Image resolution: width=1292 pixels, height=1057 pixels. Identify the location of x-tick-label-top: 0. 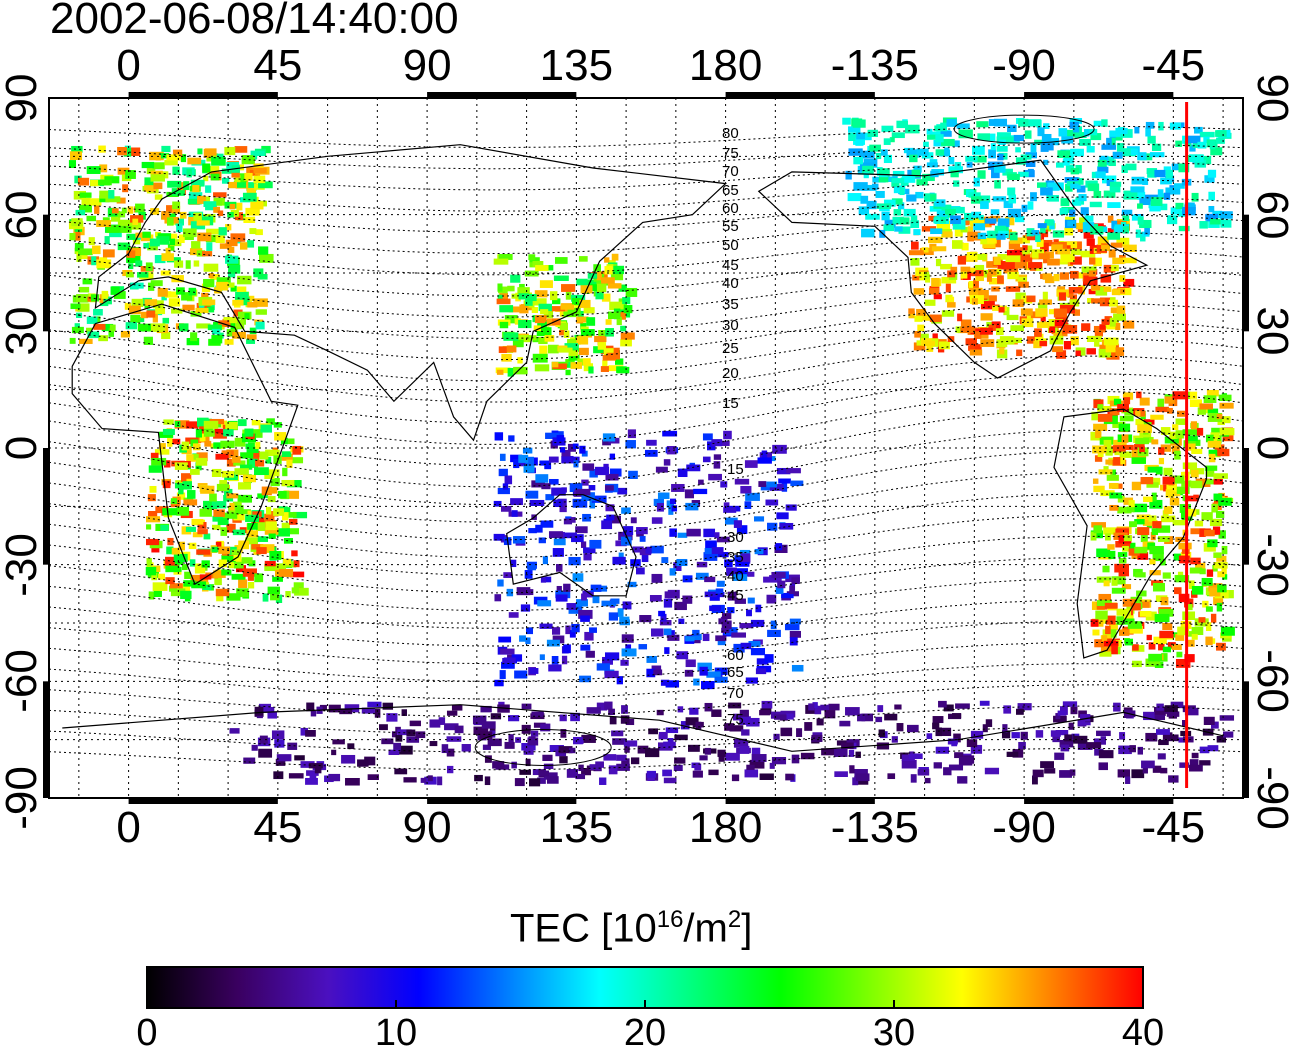
(128, 65).